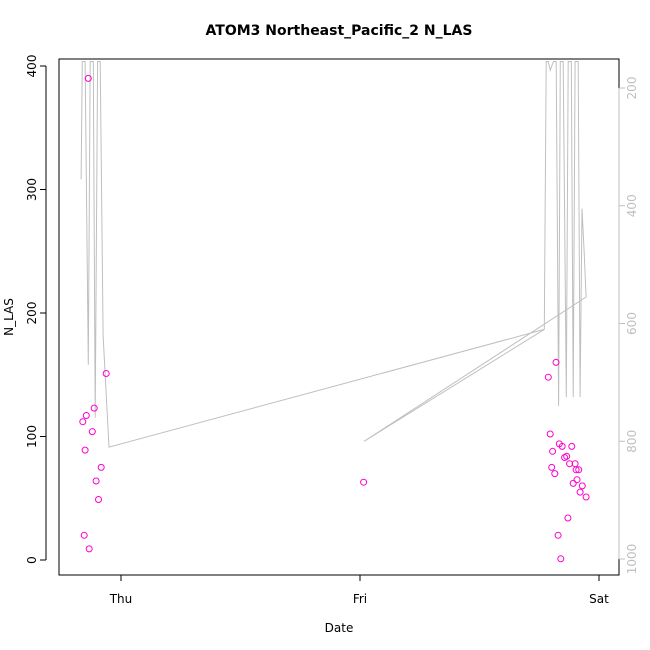 The width and height of the screenshot is (650, 650). Describe the element at coordinates (32, 189) in the screenshot. I see `y-tick-label: 300` at that location.